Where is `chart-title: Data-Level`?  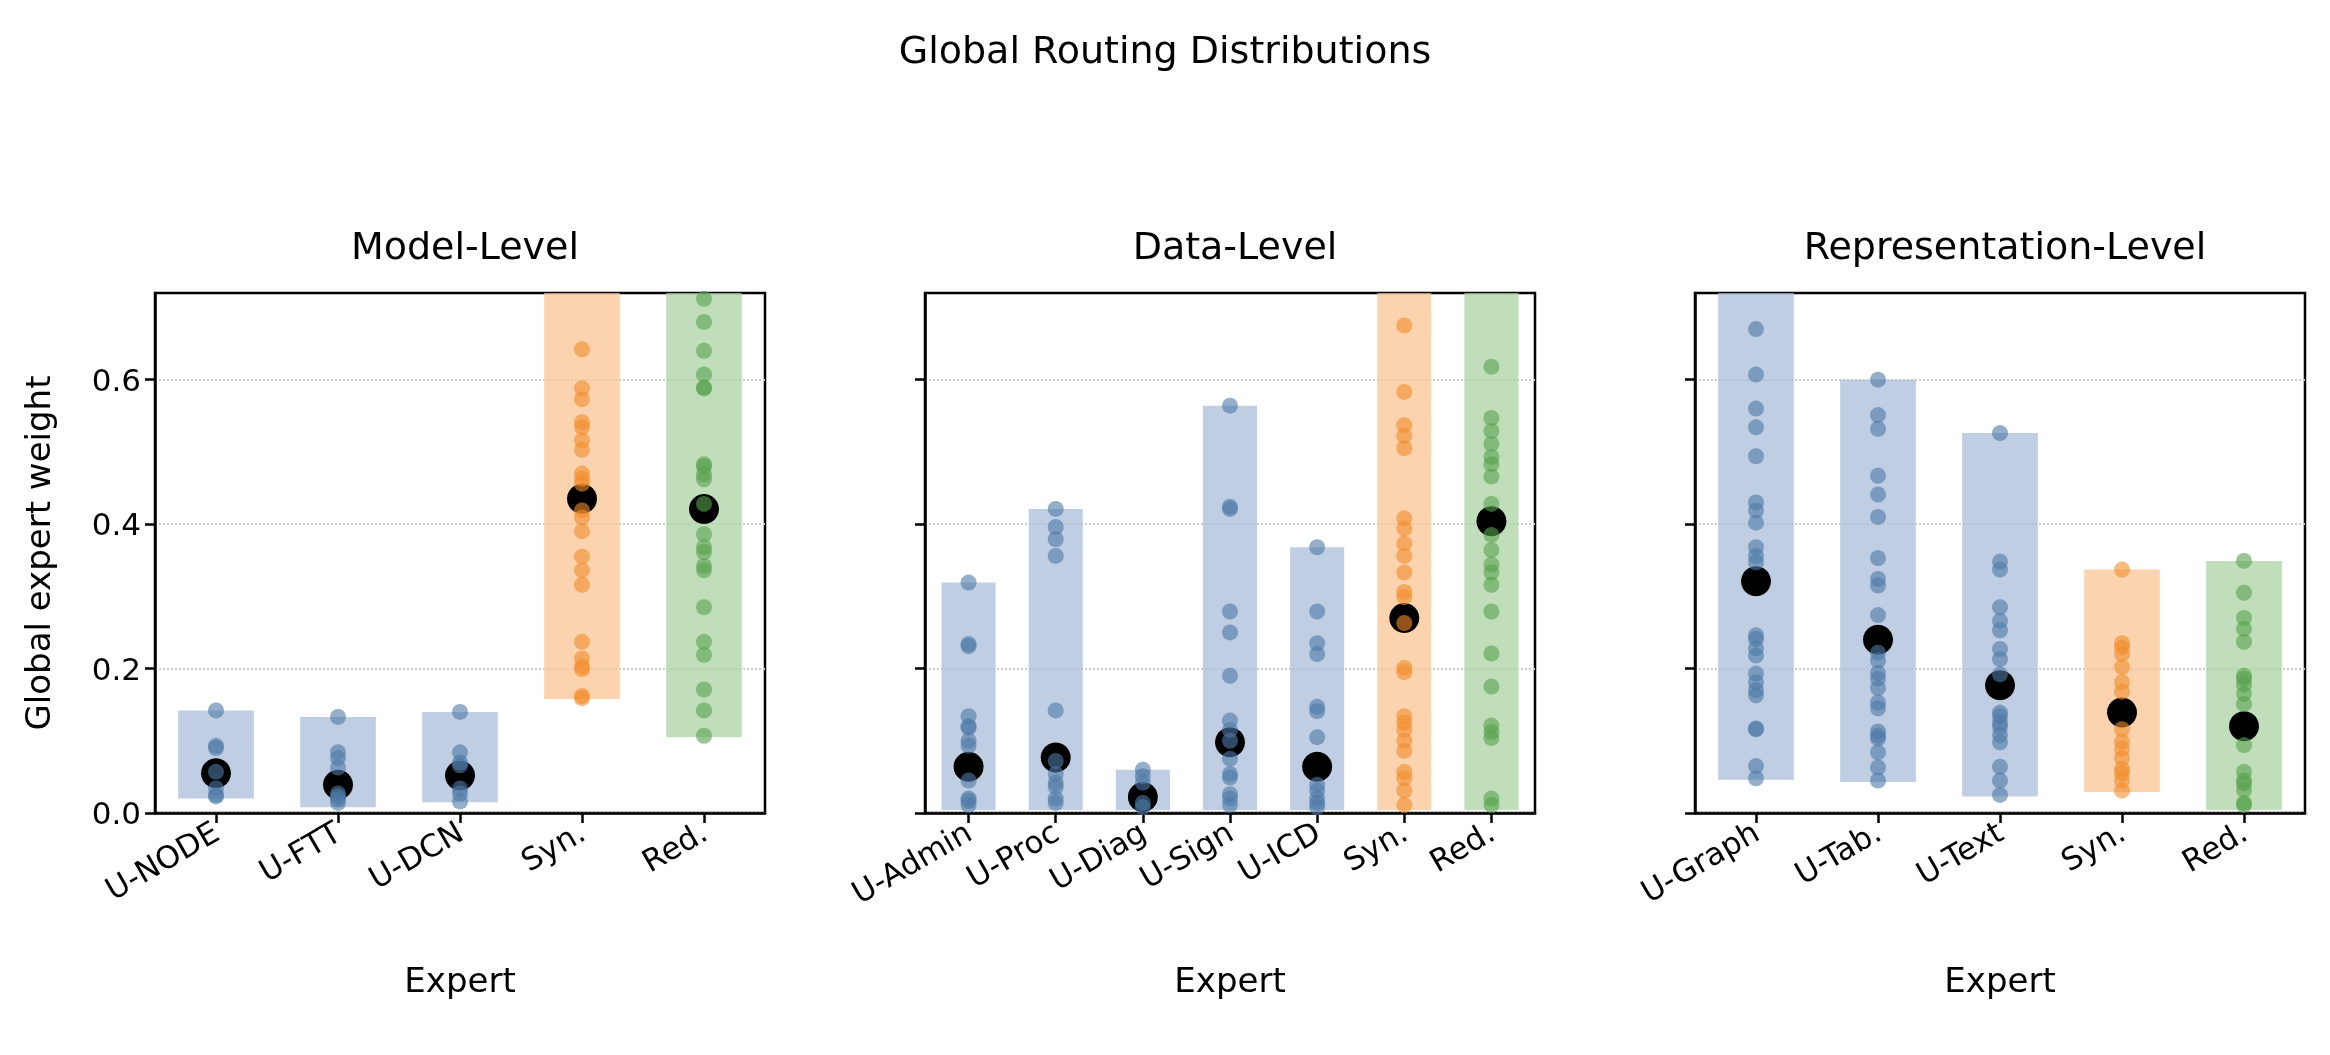 chart-title: Data-Level is located at coordinates (1235, 246).